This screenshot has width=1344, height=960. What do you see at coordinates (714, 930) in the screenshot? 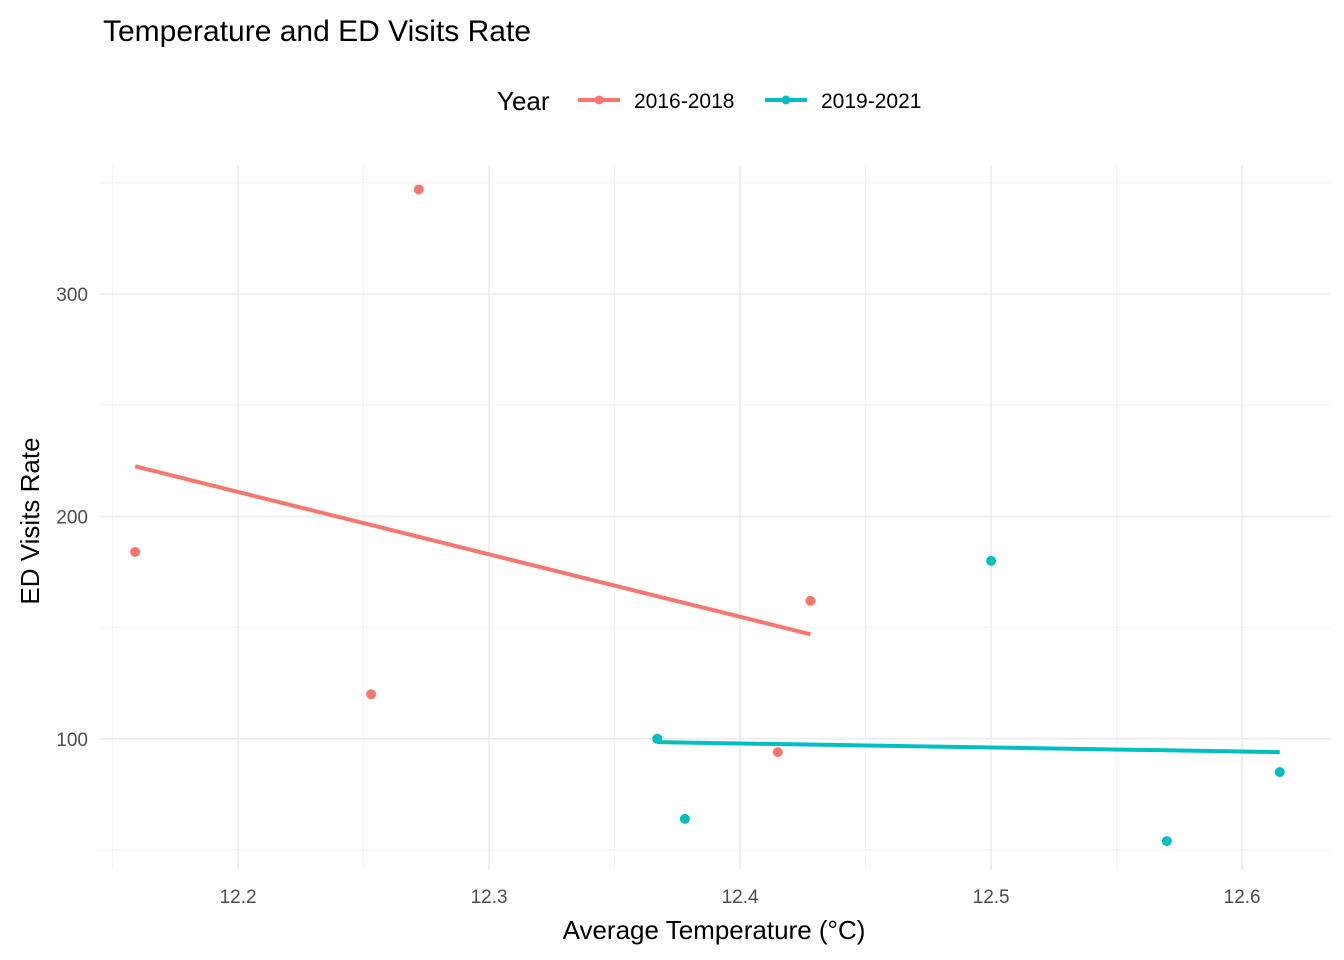
I see `x-axis-title: Average Temperature (°C)` at bounding box center [714, 930].